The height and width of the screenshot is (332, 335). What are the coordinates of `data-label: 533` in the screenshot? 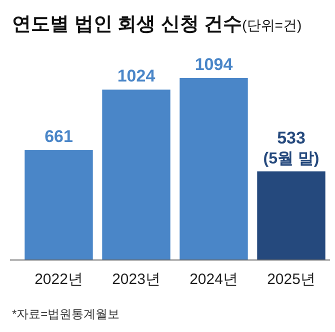 It's located at (291, 138).